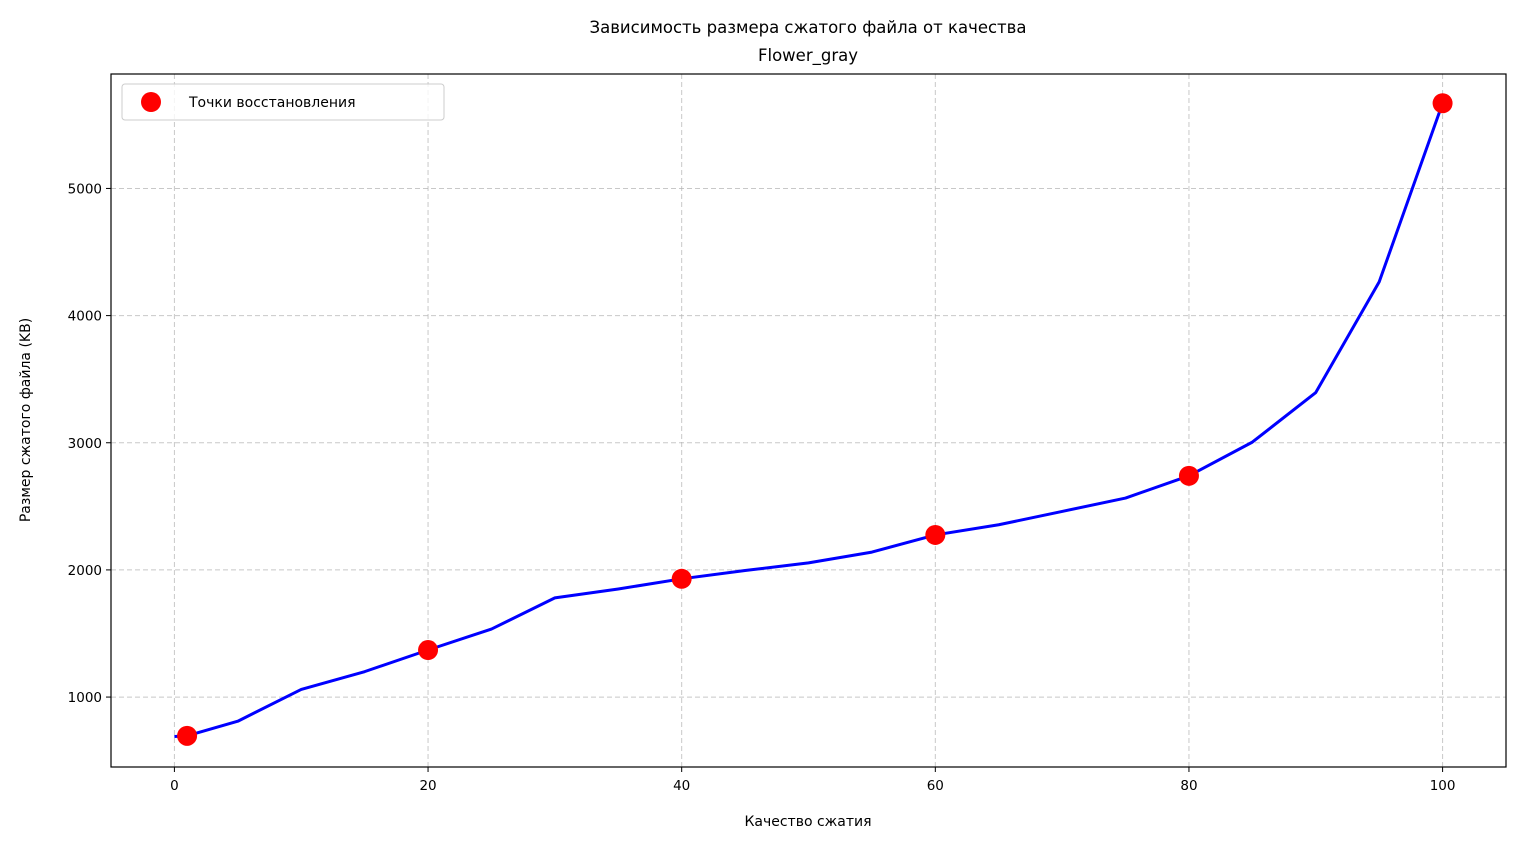  Describe the element at coordinates (85, 698) in the screenshot. I see `y-tick-label: 1000` at that location.